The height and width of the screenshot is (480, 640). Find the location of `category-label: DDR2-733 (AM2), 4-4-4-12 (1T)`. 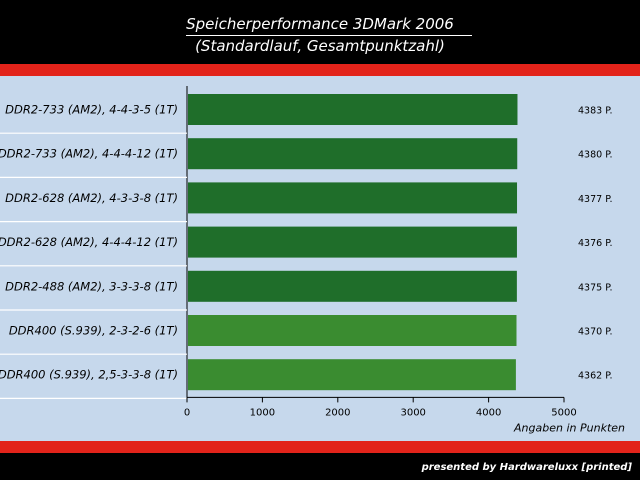

category-label: DDR2-733 (AM2), 4-4-4-12 (1T) is located at coordinates (89, 154).